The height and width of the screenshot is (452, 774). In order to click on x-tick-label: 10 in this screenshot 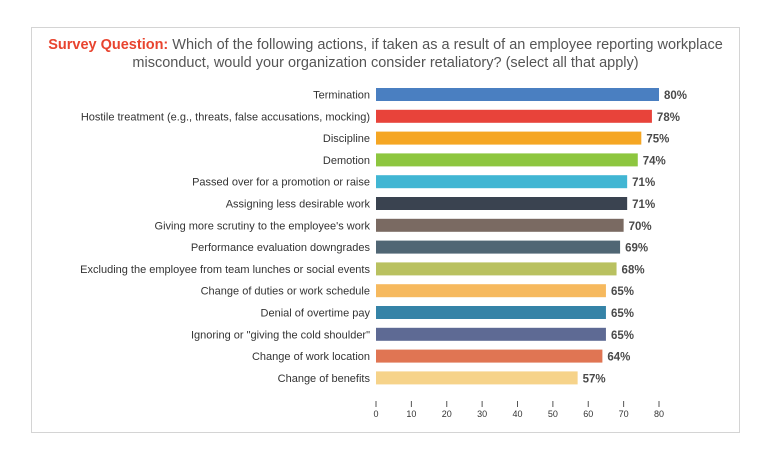, I will do `click(411, 414)`.